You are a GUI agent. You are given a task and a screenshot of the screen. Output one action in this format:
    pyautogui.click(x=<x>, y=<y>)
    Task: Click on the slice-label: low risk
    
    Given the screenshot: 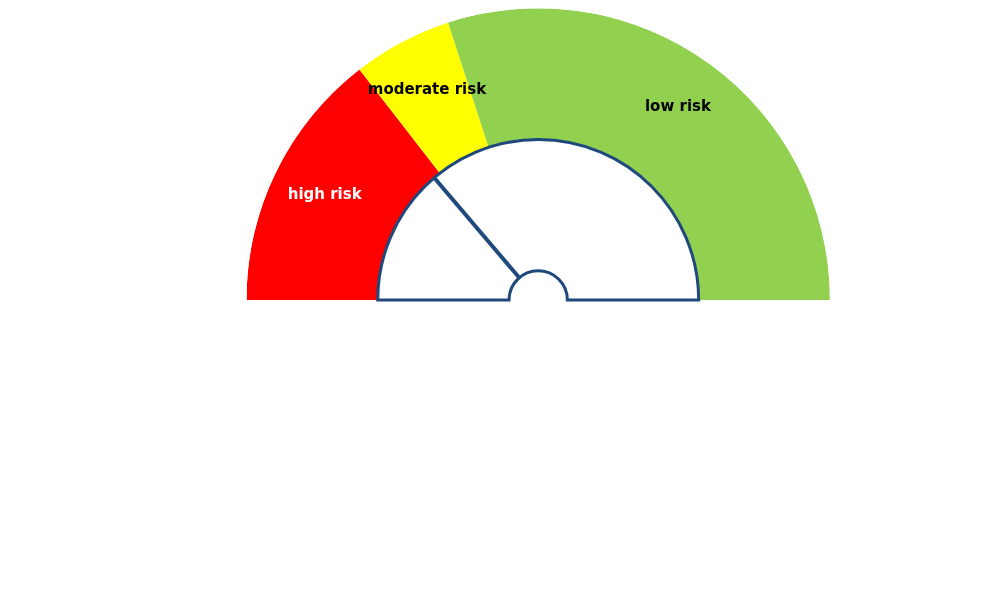 What is the action you would take?
    pyautogui.click(x=678, y=106)
    